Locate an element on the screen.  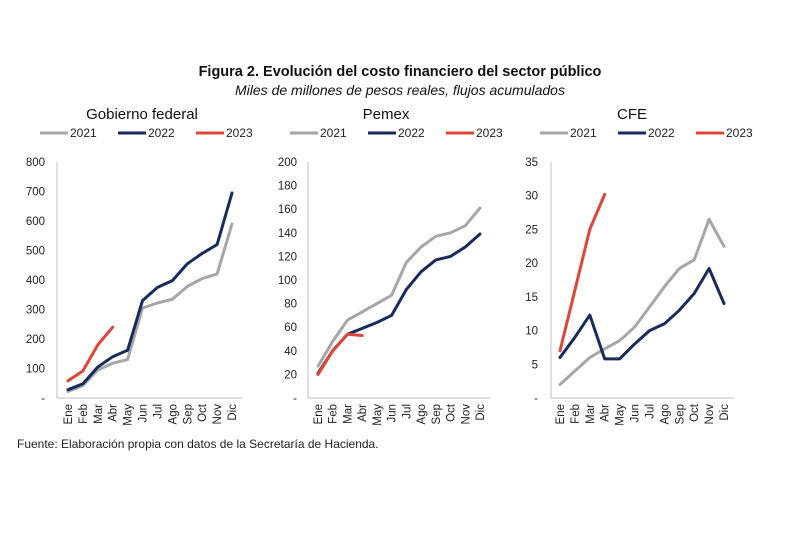
panel-title-cfe: CFE is located at coordinates (632, 114).